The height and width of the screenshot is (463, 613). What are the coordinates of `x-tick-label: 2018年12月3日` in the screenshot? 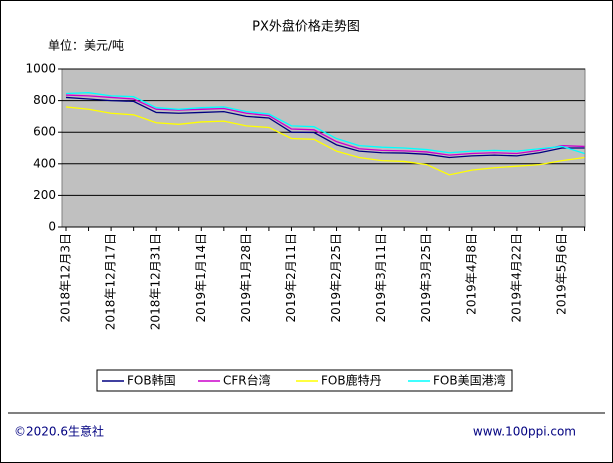 It's located at (66, 277).